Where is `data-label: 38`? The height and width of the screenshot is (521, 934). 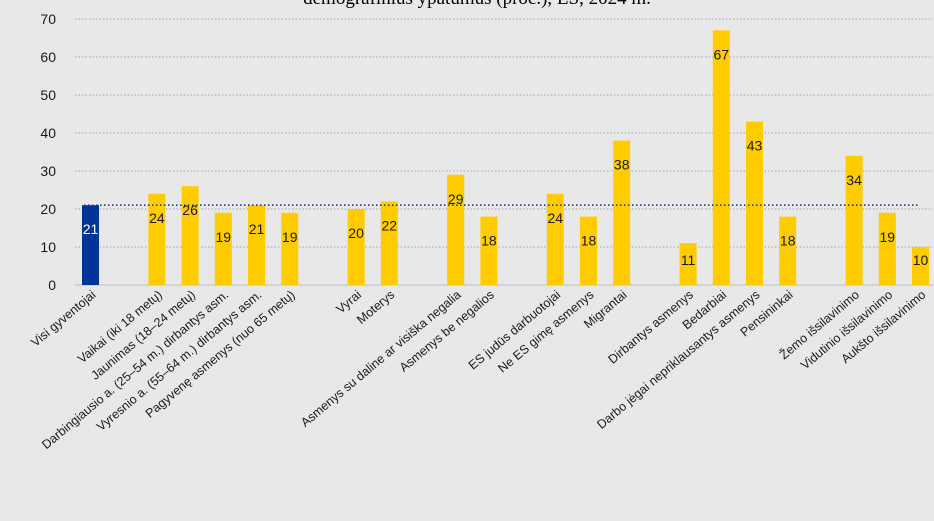 data-label: 38 is located at coordinates (622, 165).